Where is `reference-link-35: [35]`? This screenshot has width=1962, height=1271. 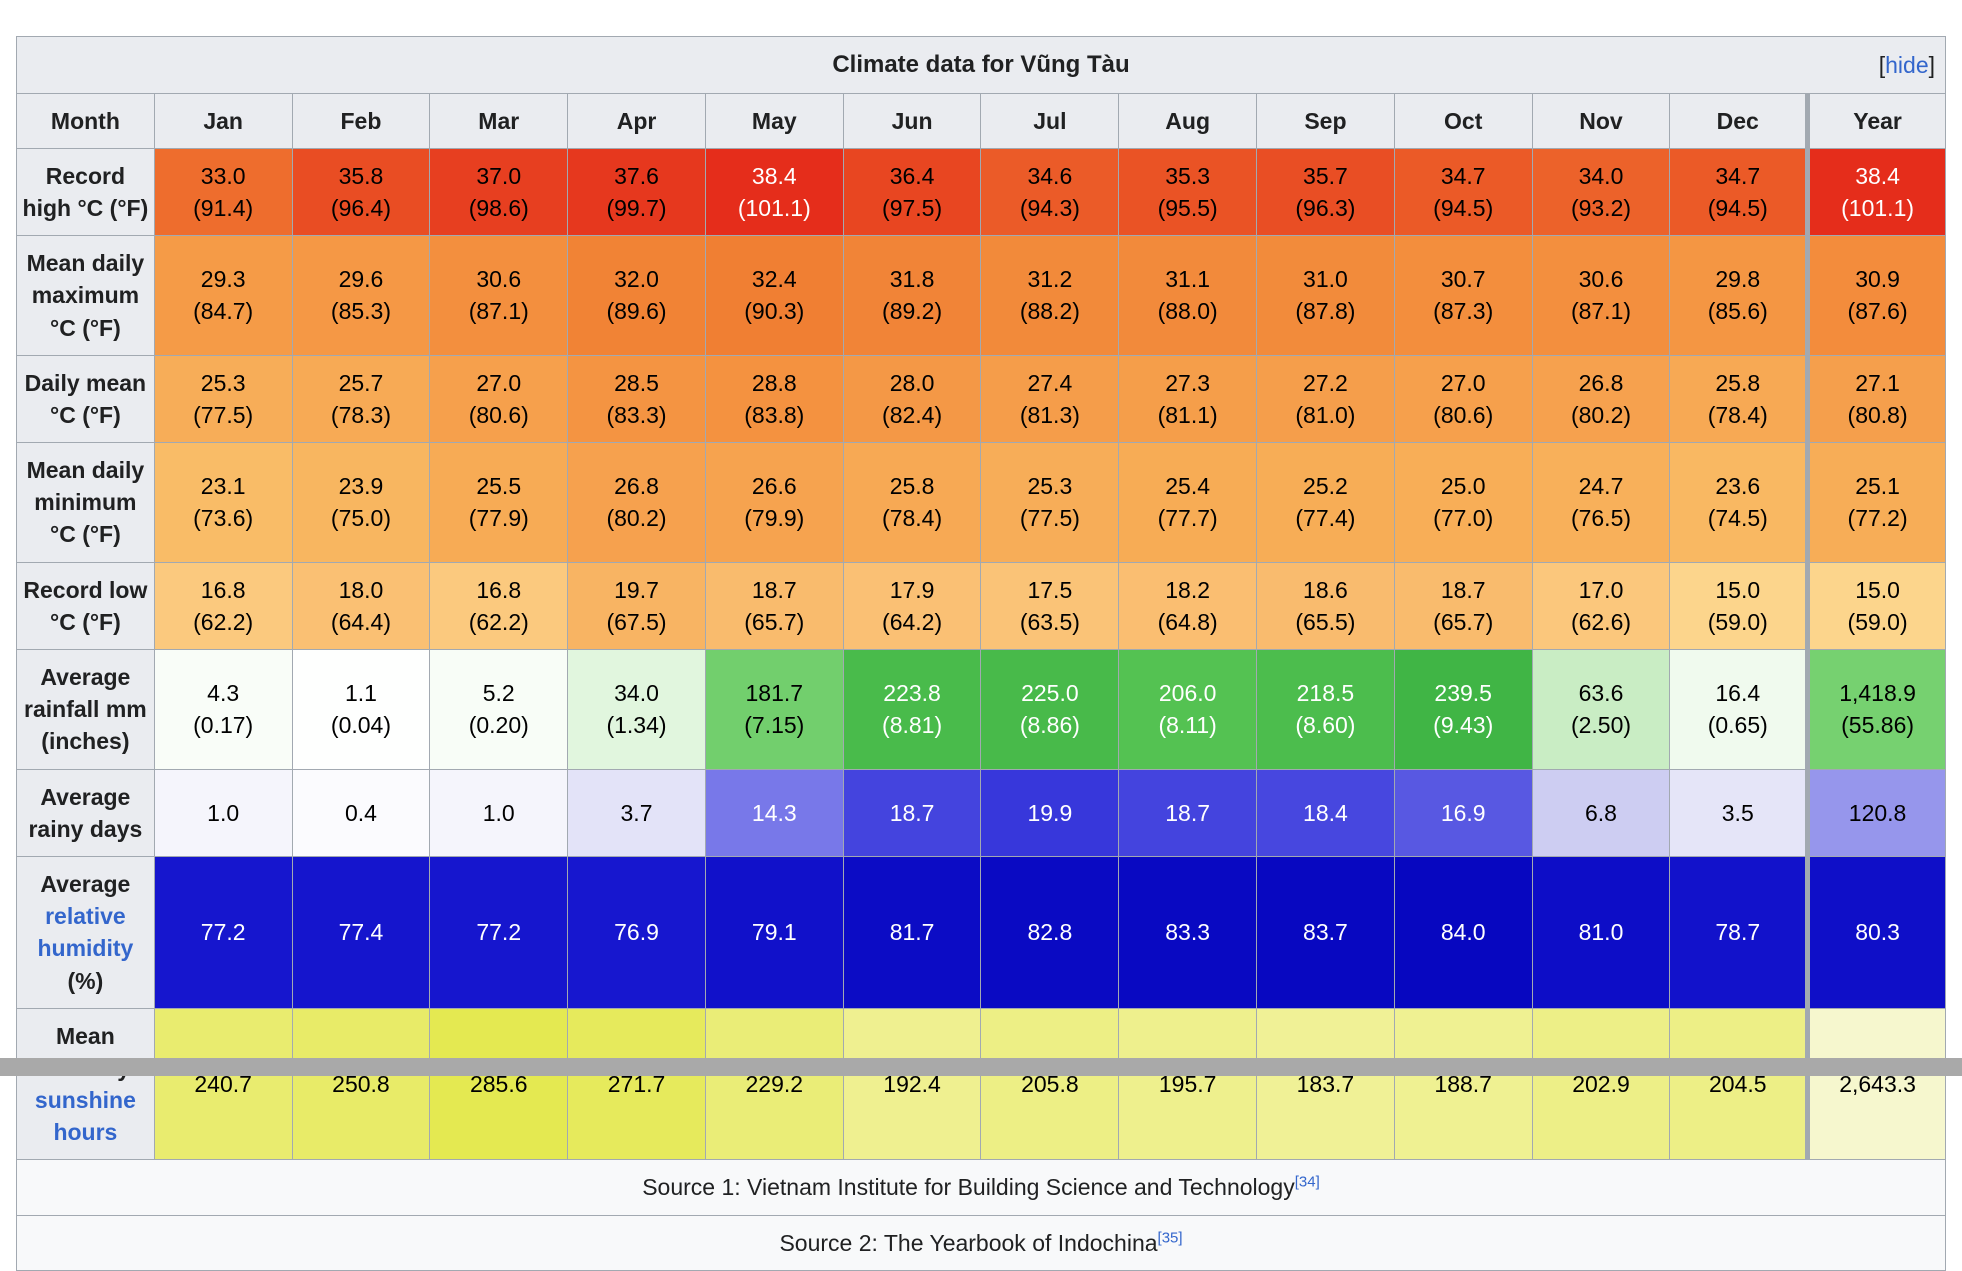
reference-link-35: [35] is located at coordinates (1170, 1237).